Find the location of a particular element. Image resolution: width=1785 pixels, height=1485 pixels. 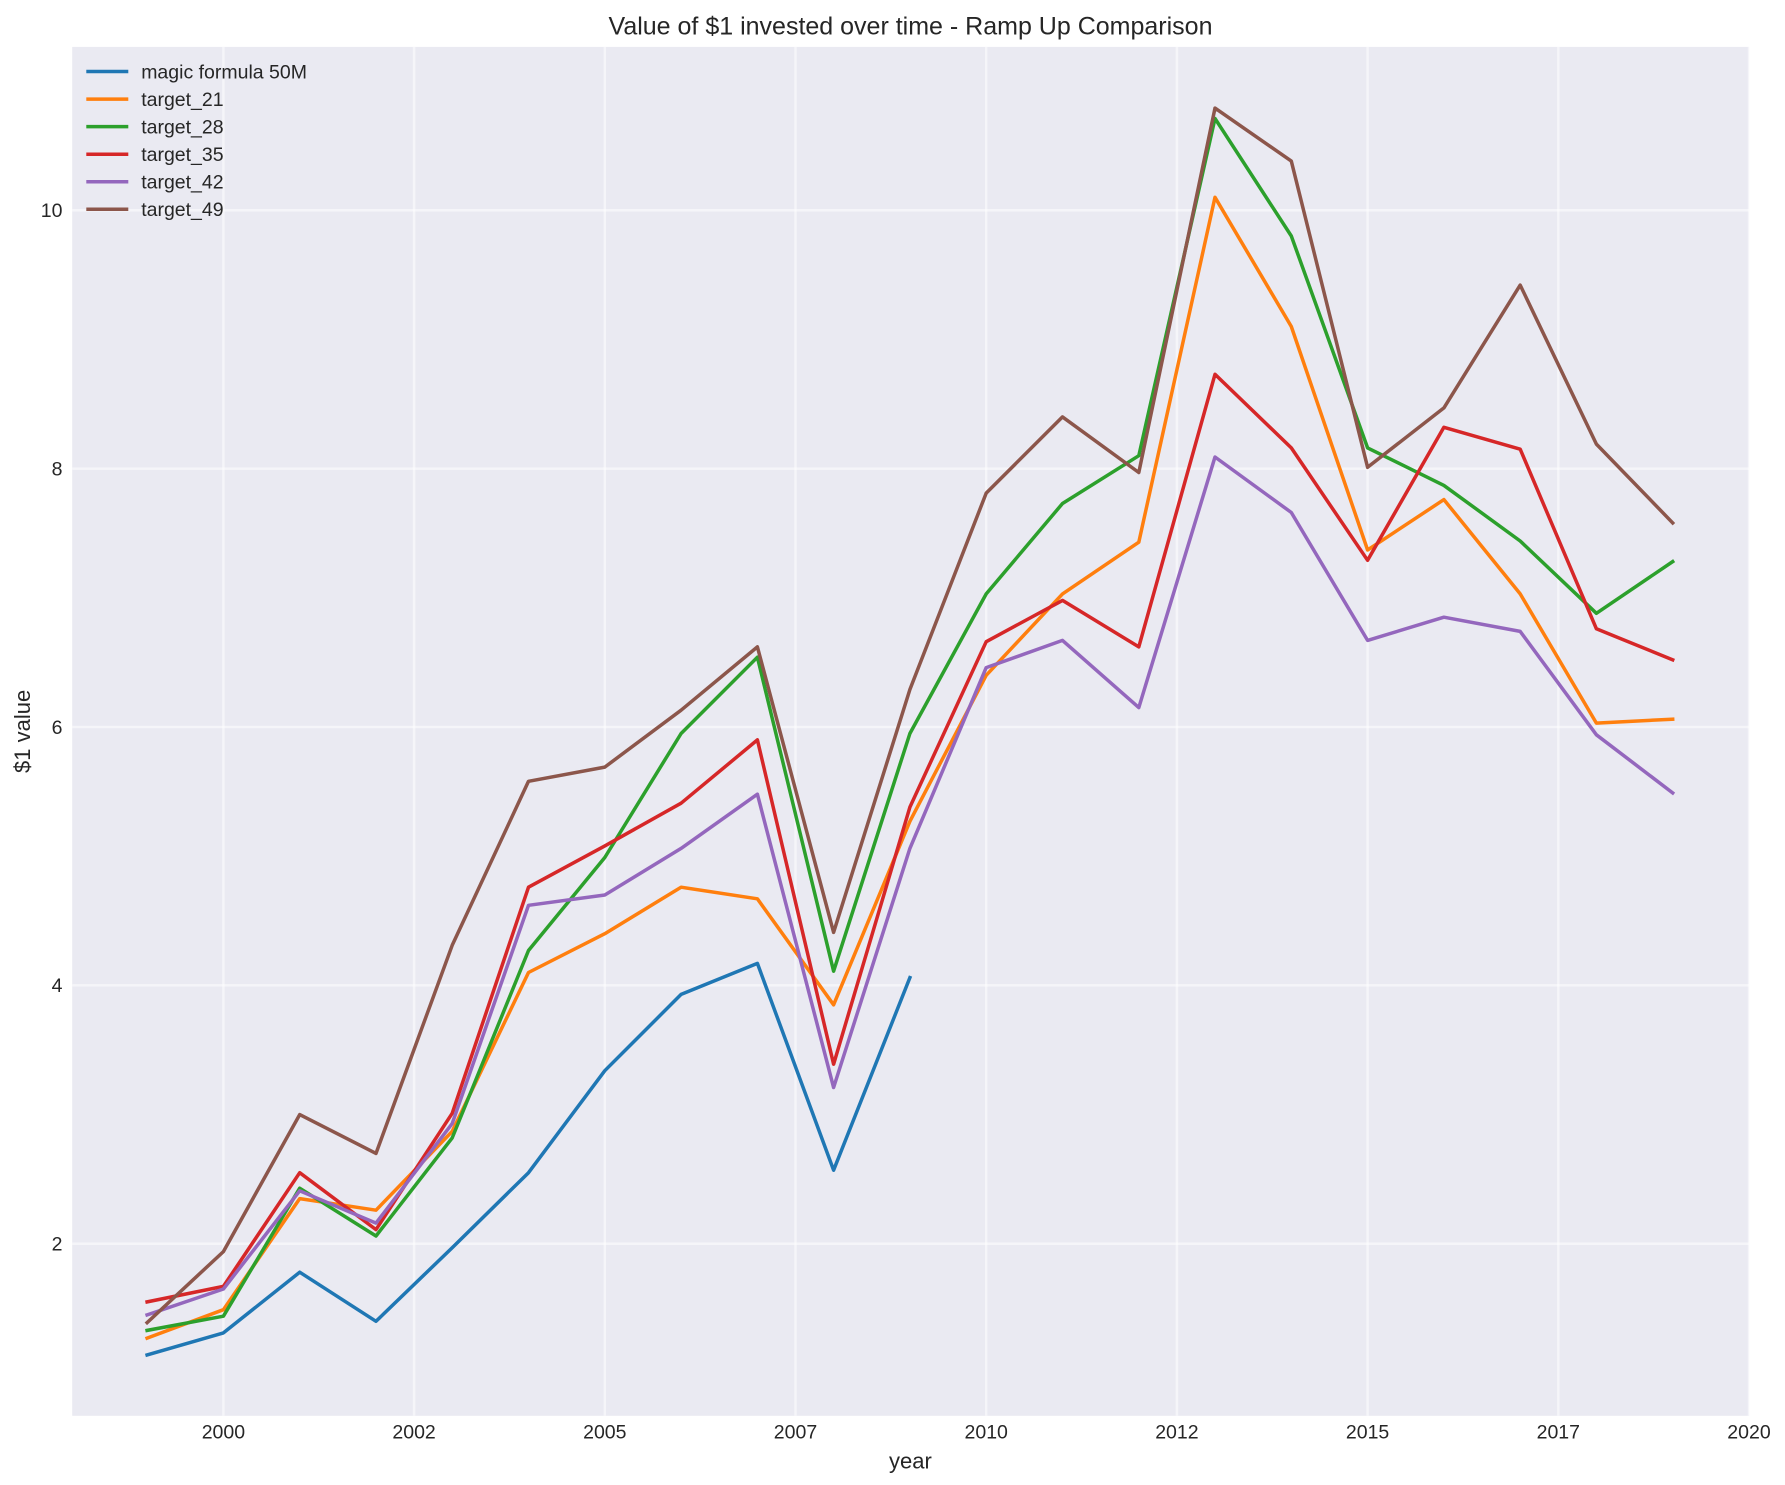

svg-text: 2012 is located at coordinates (1176, 1433).